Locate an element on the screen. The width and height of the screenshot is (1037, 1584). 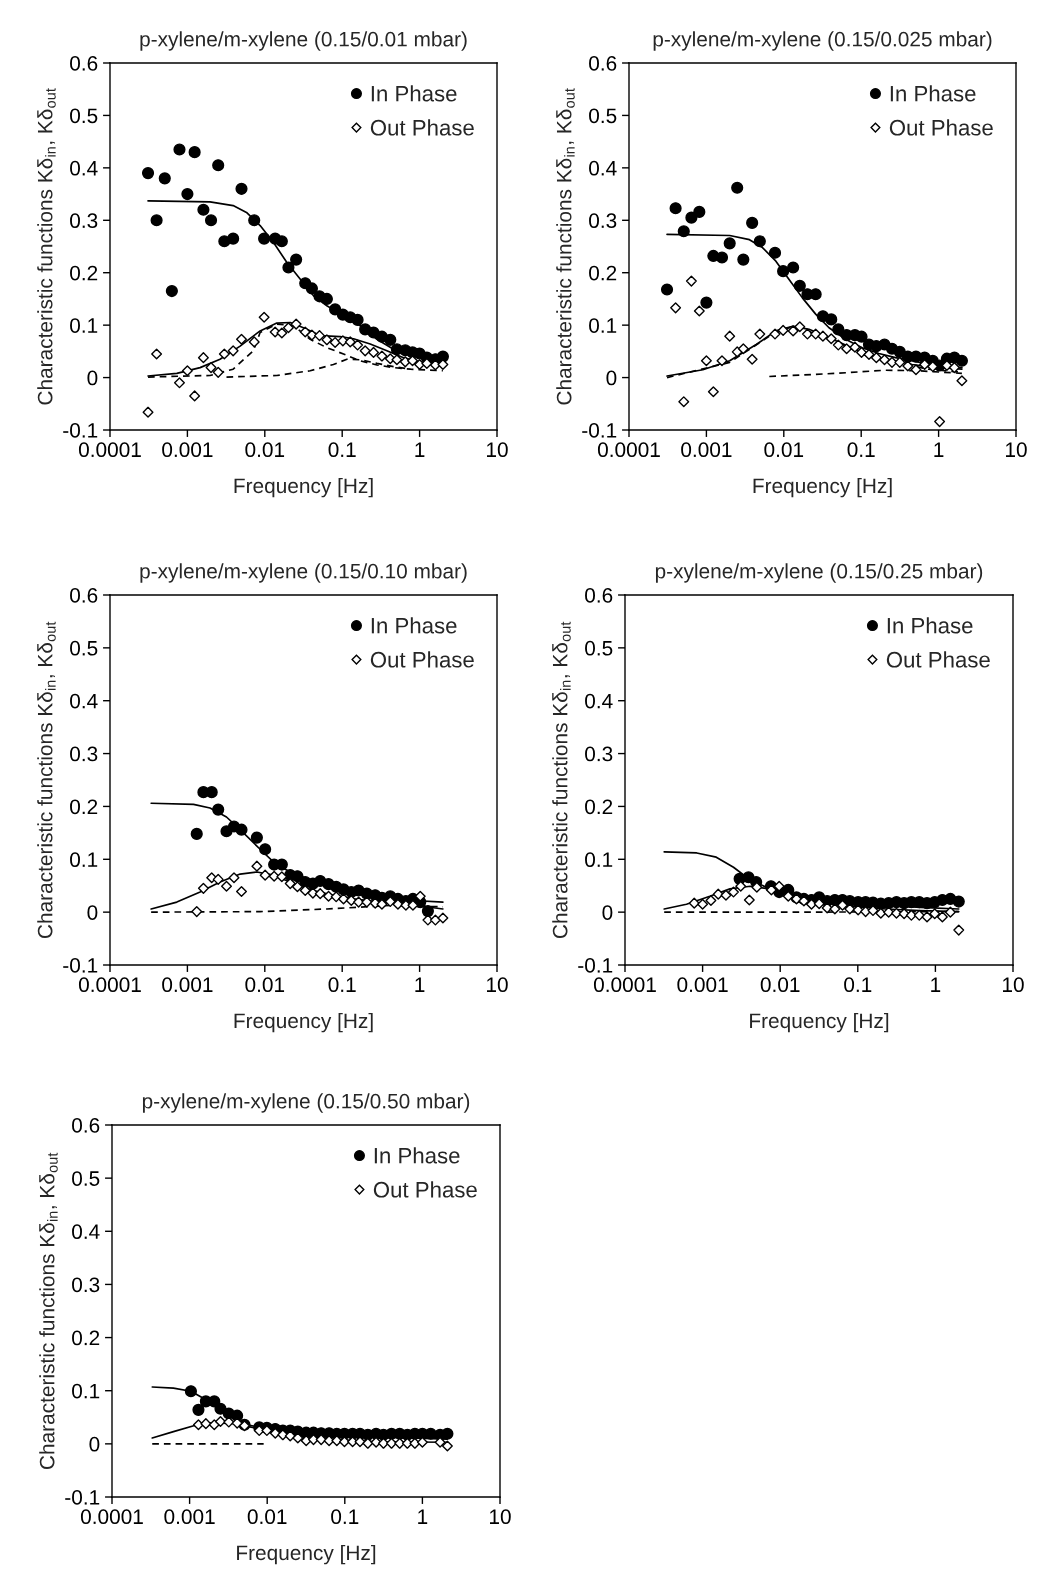
chart-title: p-xylene/m-xylene (0.15/0.25 mbar) is located at coordinates (819, 573).